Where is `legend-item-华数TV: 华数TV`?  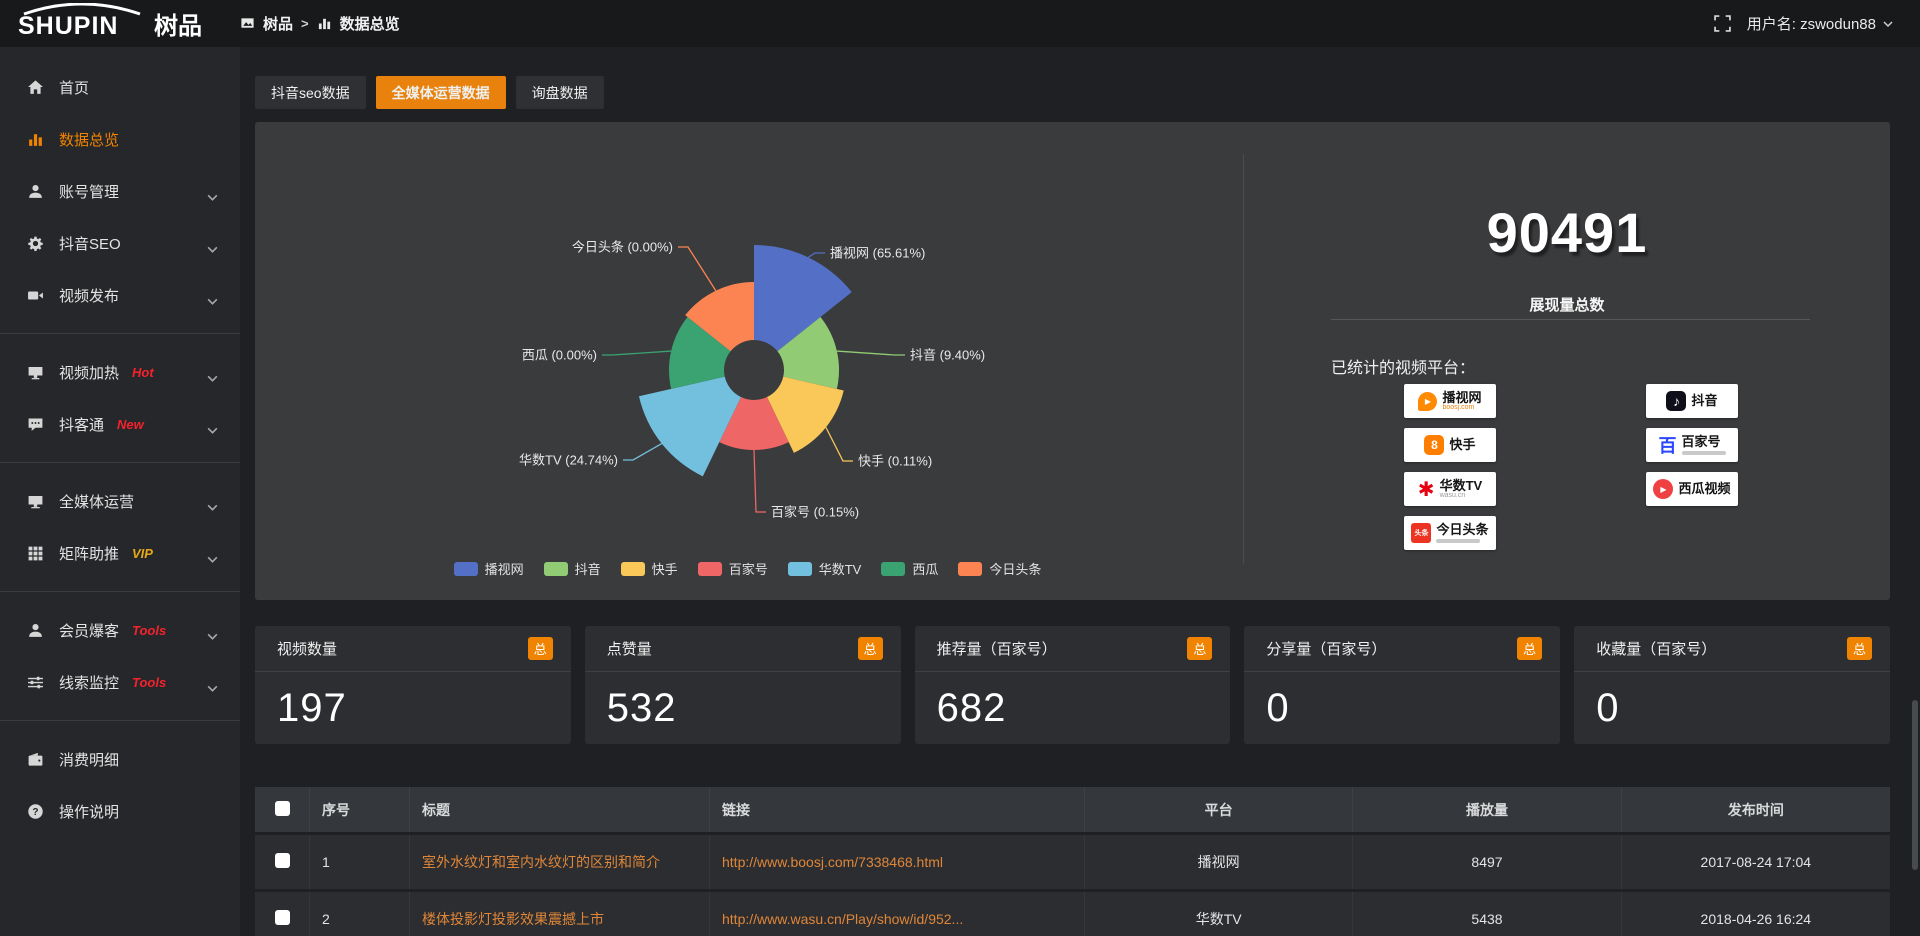
legend-item-华数TV: 华数TV is located at coordinates (824, 568).